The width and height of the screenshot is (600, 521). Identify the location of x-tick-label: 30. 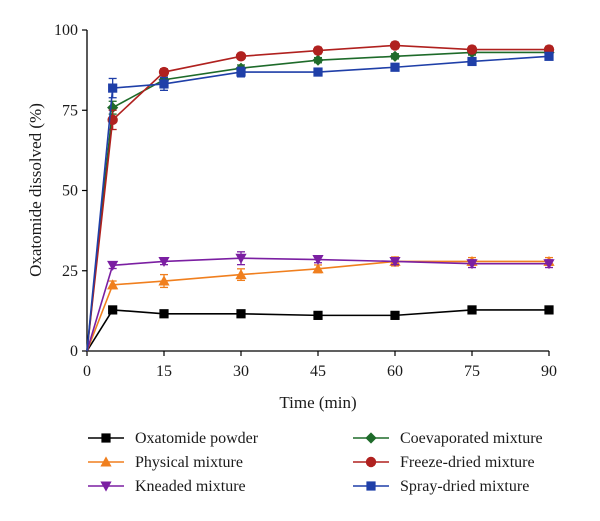
(241, 371).